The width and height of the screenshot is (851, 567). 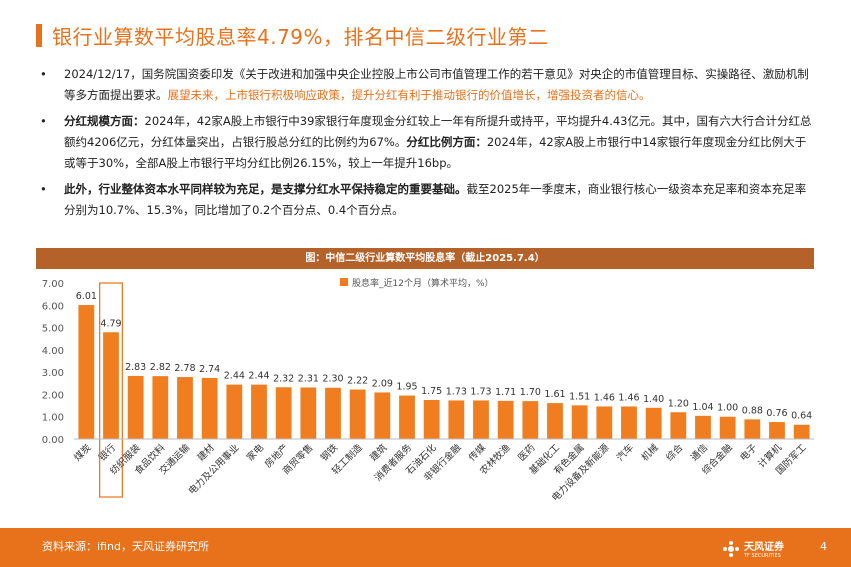 I want to click on bar-value-label: 1.20, so click(x=678, y=403).